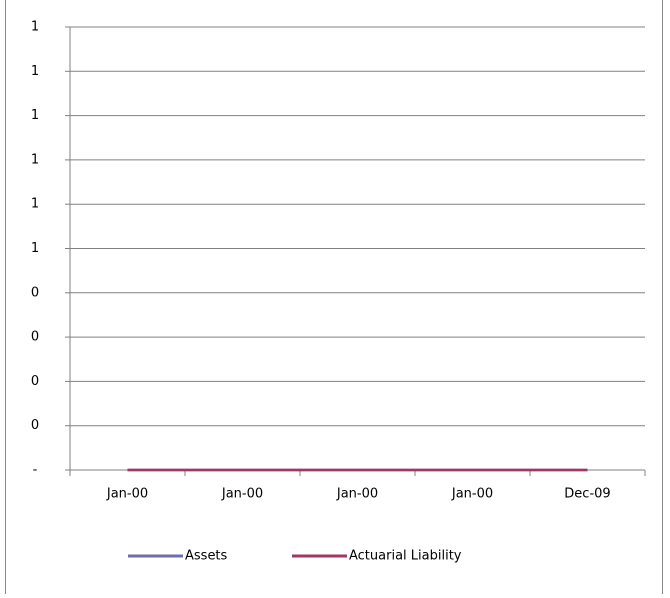 The image size is (670, 598). I want to click on legend-label: Assets, so click(206, 556).